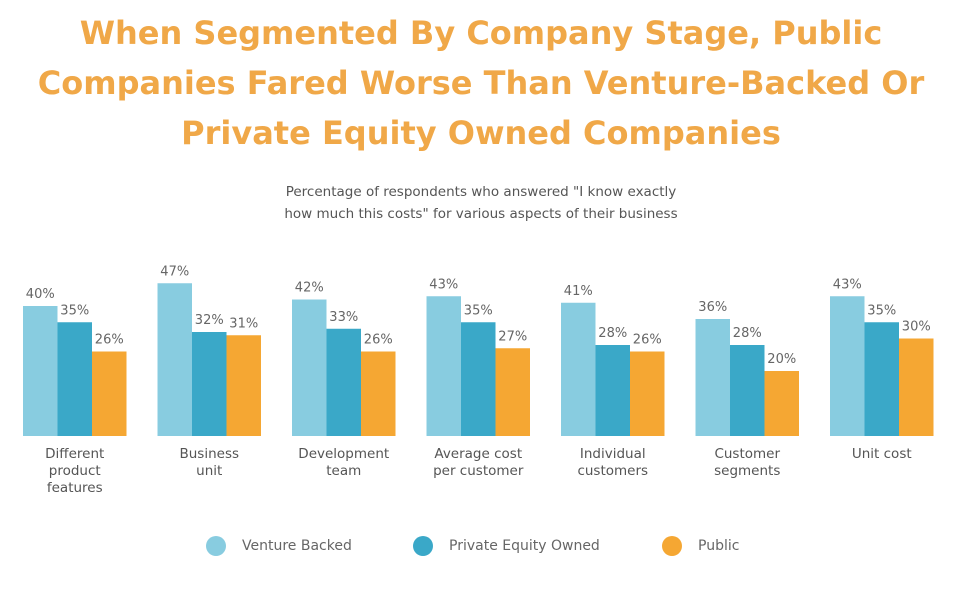  I want to click on bar-unit-cost-venture-backed, so click(847, 366).